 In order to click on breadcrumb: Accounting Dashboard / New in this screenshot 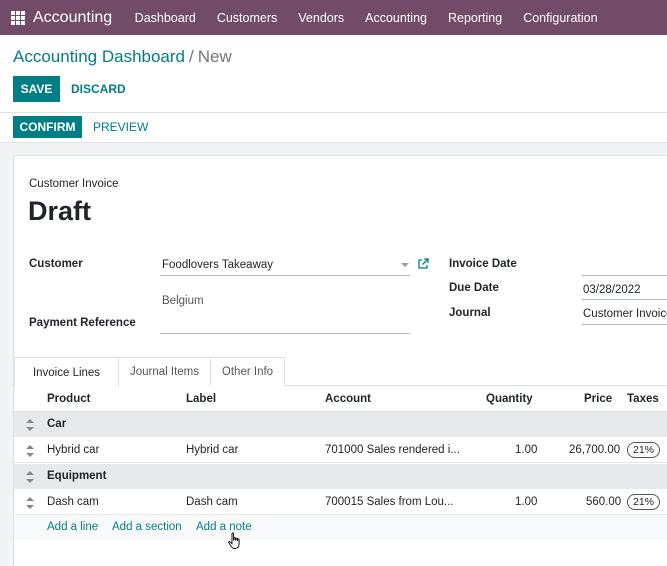, I will do `click(122, 57)`.